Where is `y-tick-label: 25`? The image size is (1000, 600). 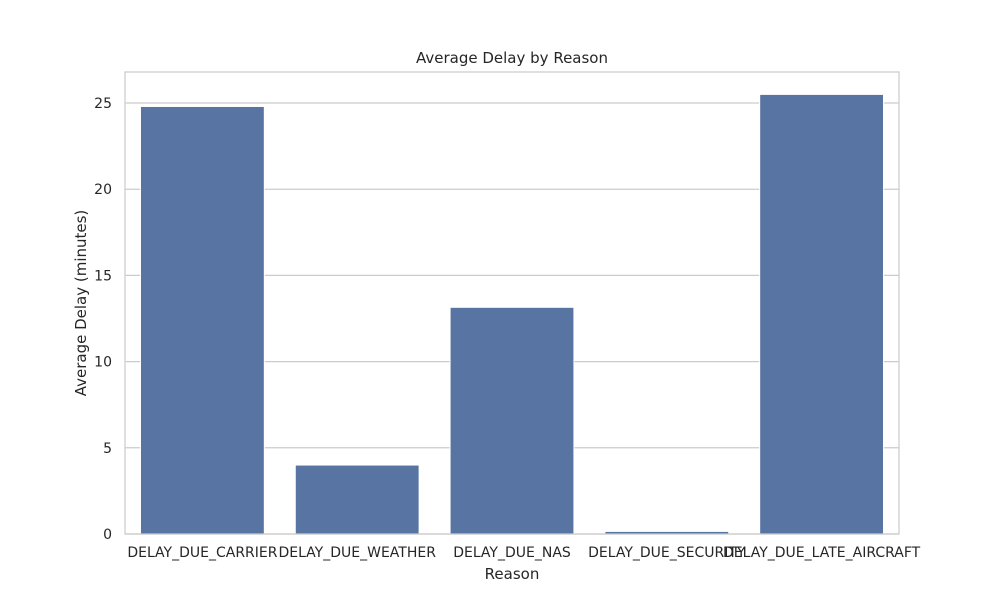
y-tick-label: 25 is located at coordinates (103, 104).